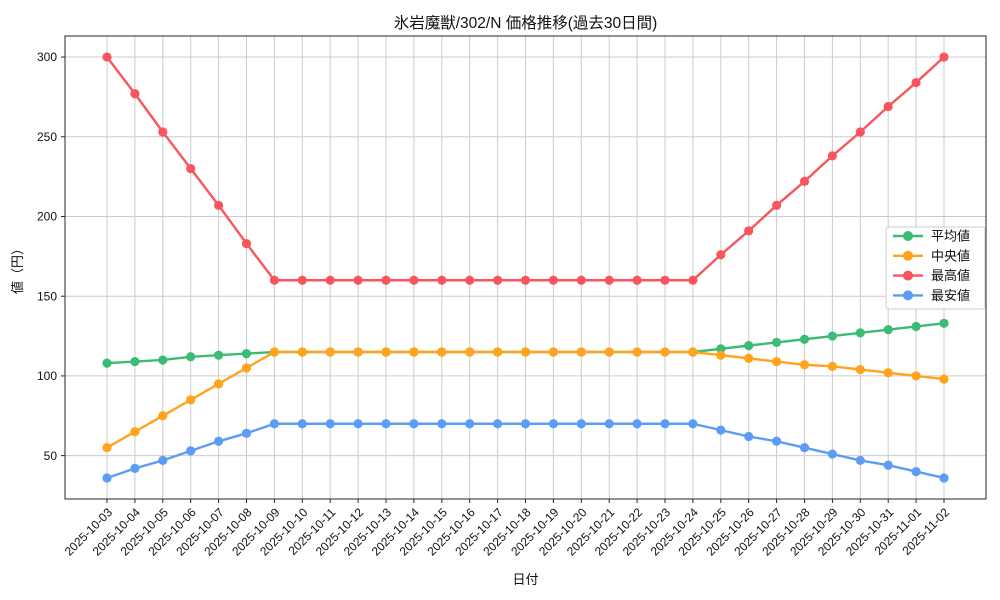  What do you see at coordinates (950, 275) in the screenshot?
I see `legend-item-label: 最高値` at bounding box center [950, 275].